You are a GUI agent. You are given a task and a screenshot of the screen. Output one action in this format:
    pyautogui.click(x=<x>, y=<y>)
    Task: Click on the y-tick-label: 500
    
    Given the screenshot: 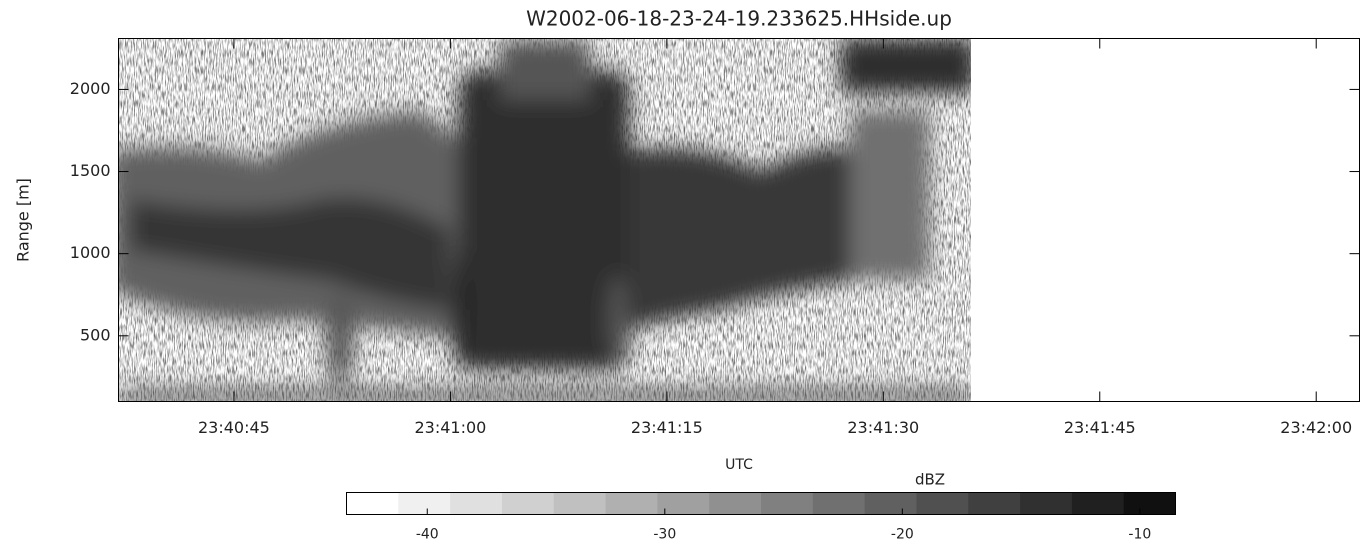 What is the action you would take?
    pyautogui.click(x=95, y=334)
    